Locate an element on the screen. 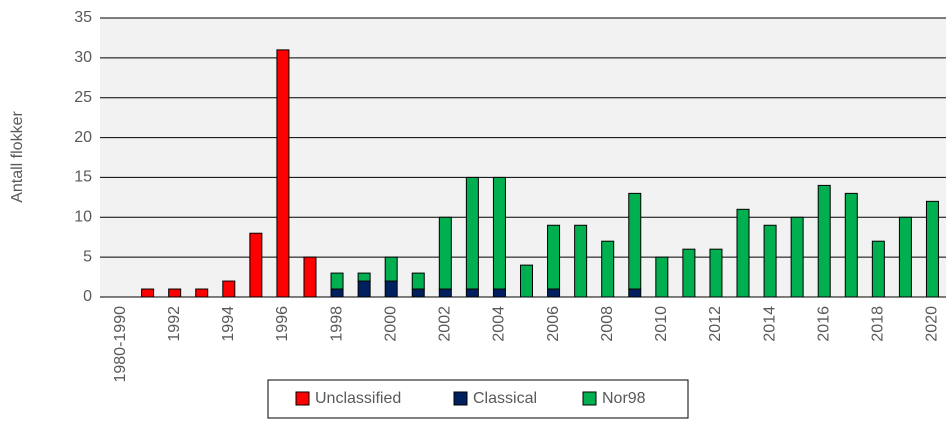  y-tick-label: 35 is located at coordinates (83, 17).